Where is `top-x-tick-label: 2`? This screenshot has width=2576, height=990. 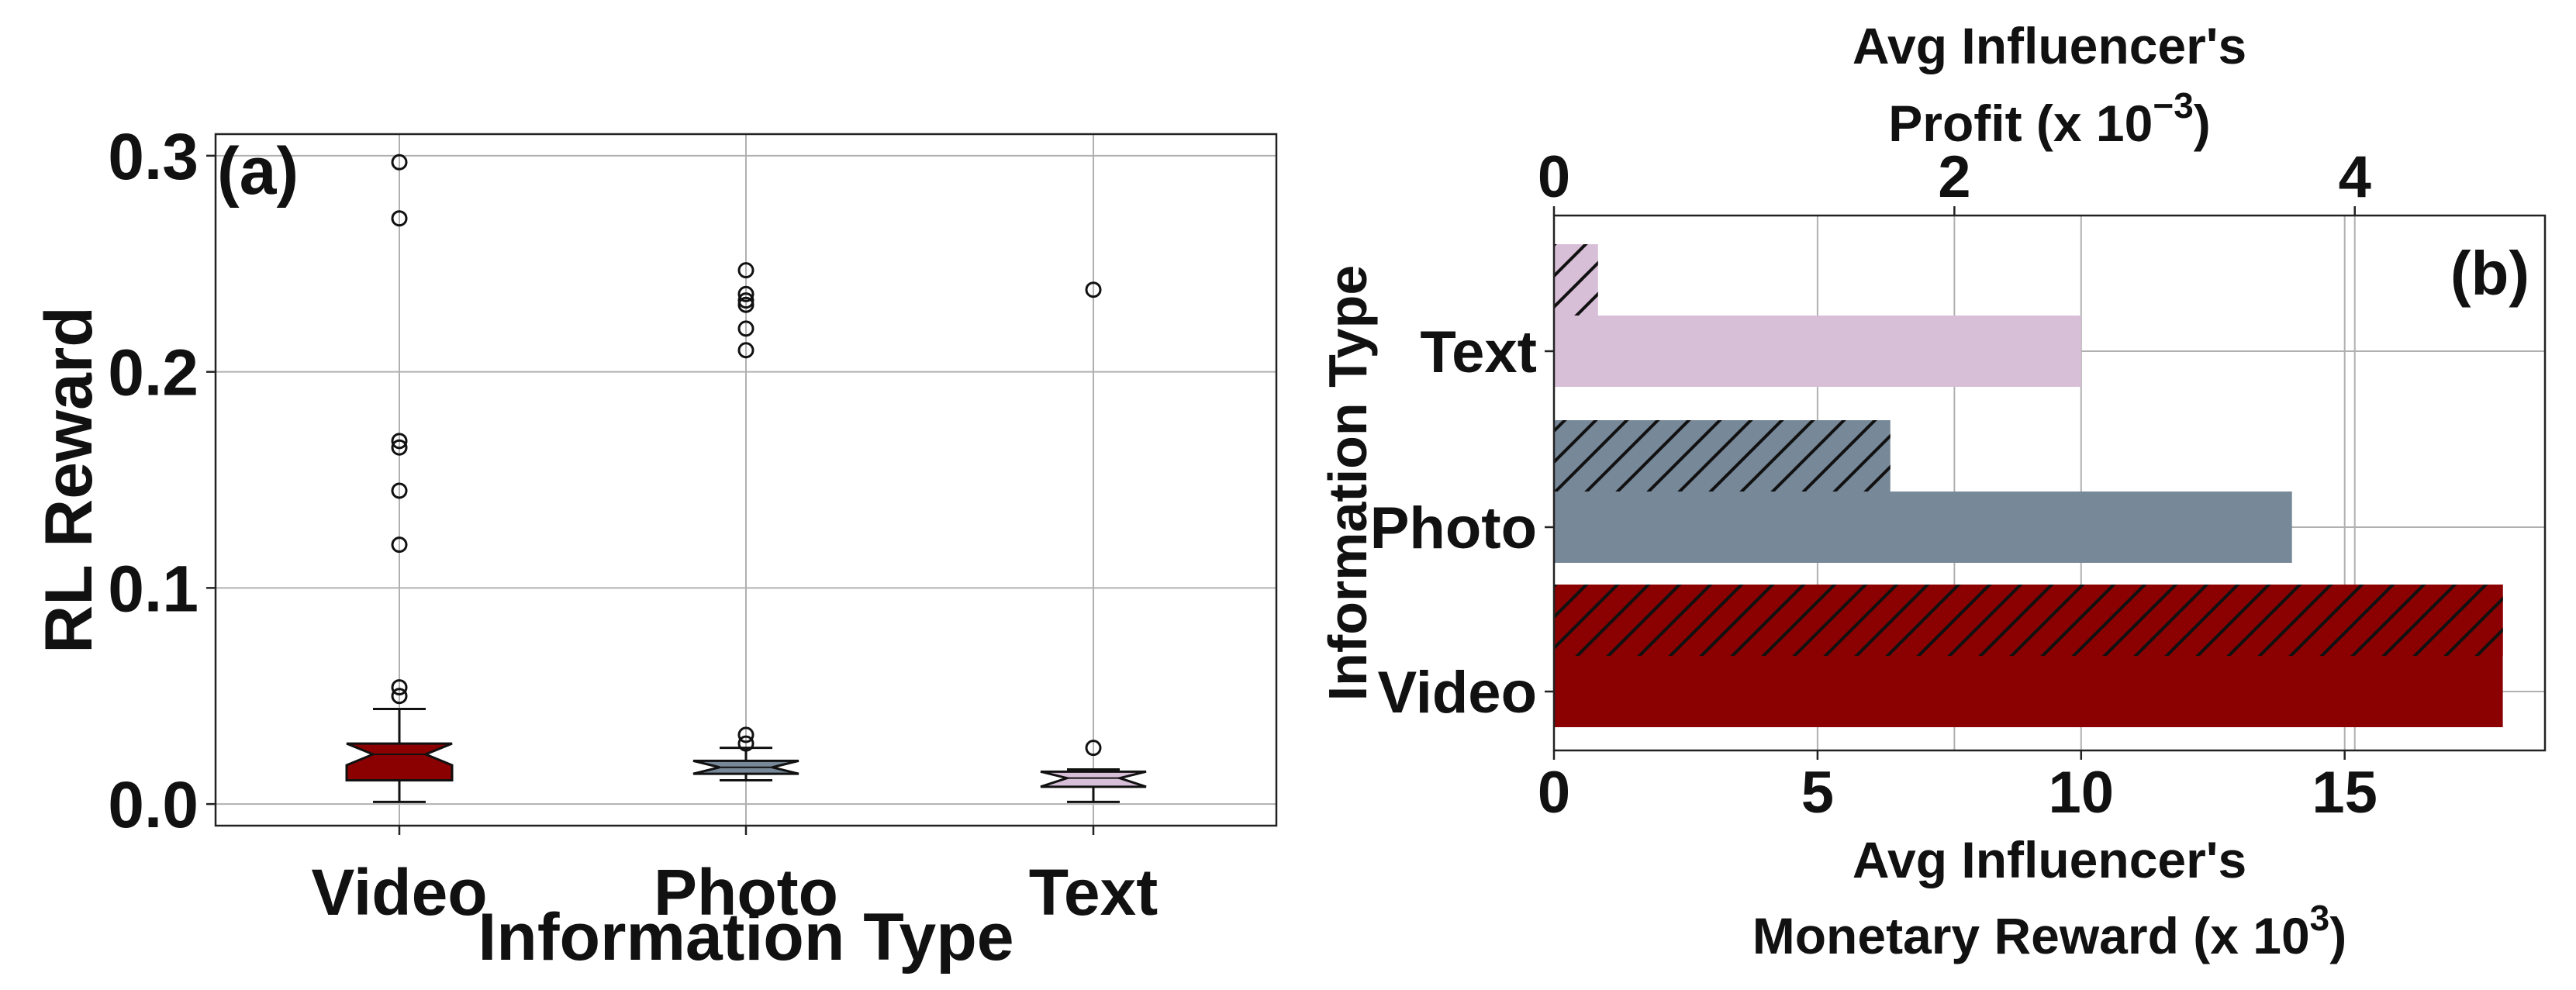
top-x-tick-label: 2 is located at coordinates (1954, 177).